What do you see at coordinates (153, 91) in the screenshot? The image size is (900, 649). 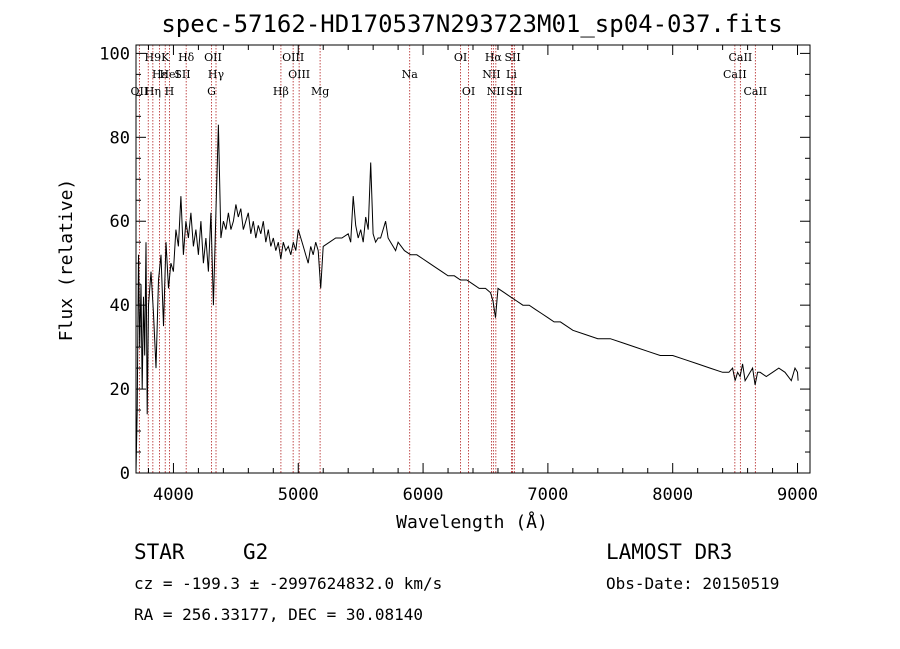 I see `line-label-5: Hη` at bounding box center [153, 91].